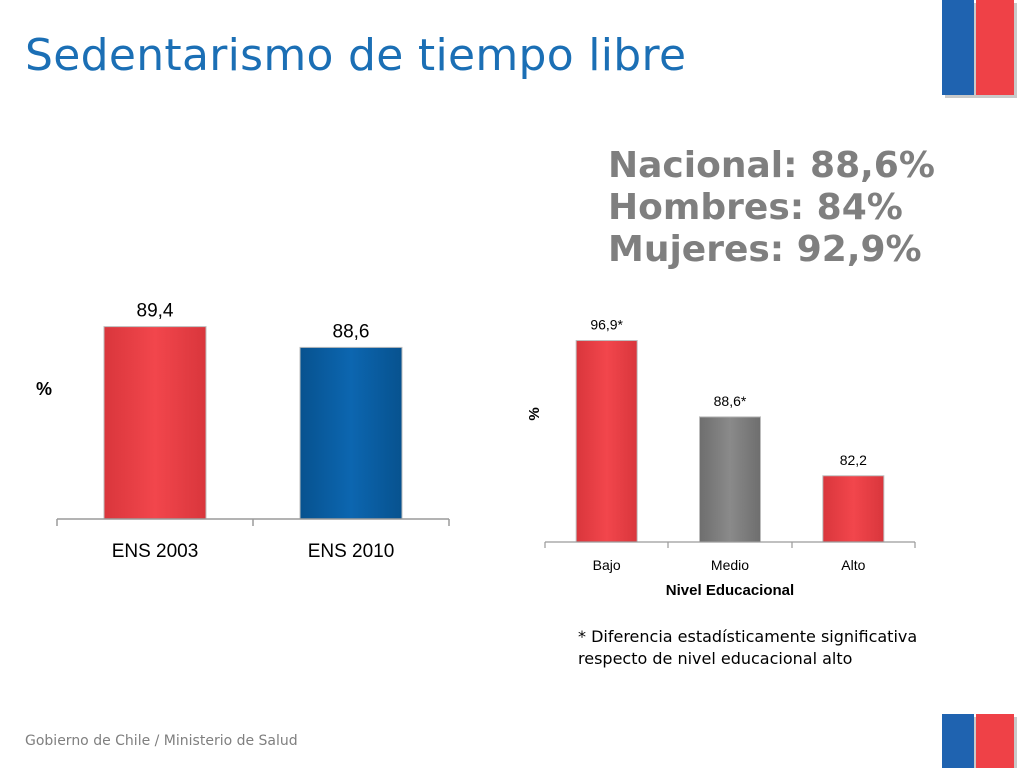 This screenshot has height=768, width=1024. What do you see at coordinates (606, 441) in the screenshot?
I see `bar-bajo` at bounding box center [606, 441].